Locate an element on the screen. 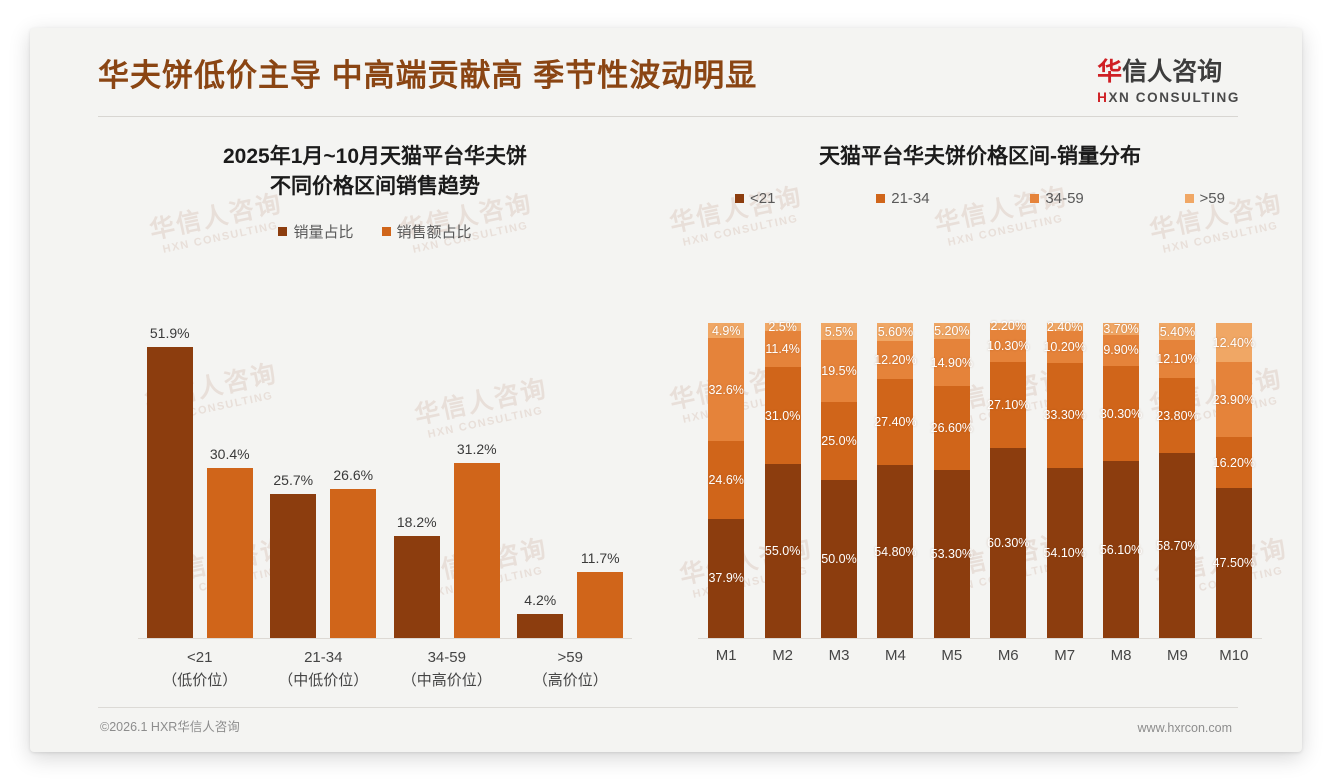 Image resolution: width=1340 pixels, height=780 pixels. x-axis-label-M6: M6 is located at coordinates (1008, 655).